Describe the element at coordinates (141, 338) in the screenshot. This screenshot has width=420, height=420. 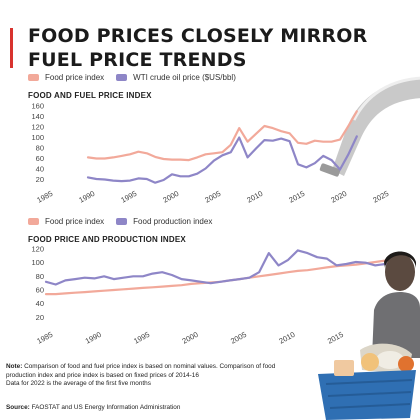
I see `chart2-x-tick-label: 1995` at that location.